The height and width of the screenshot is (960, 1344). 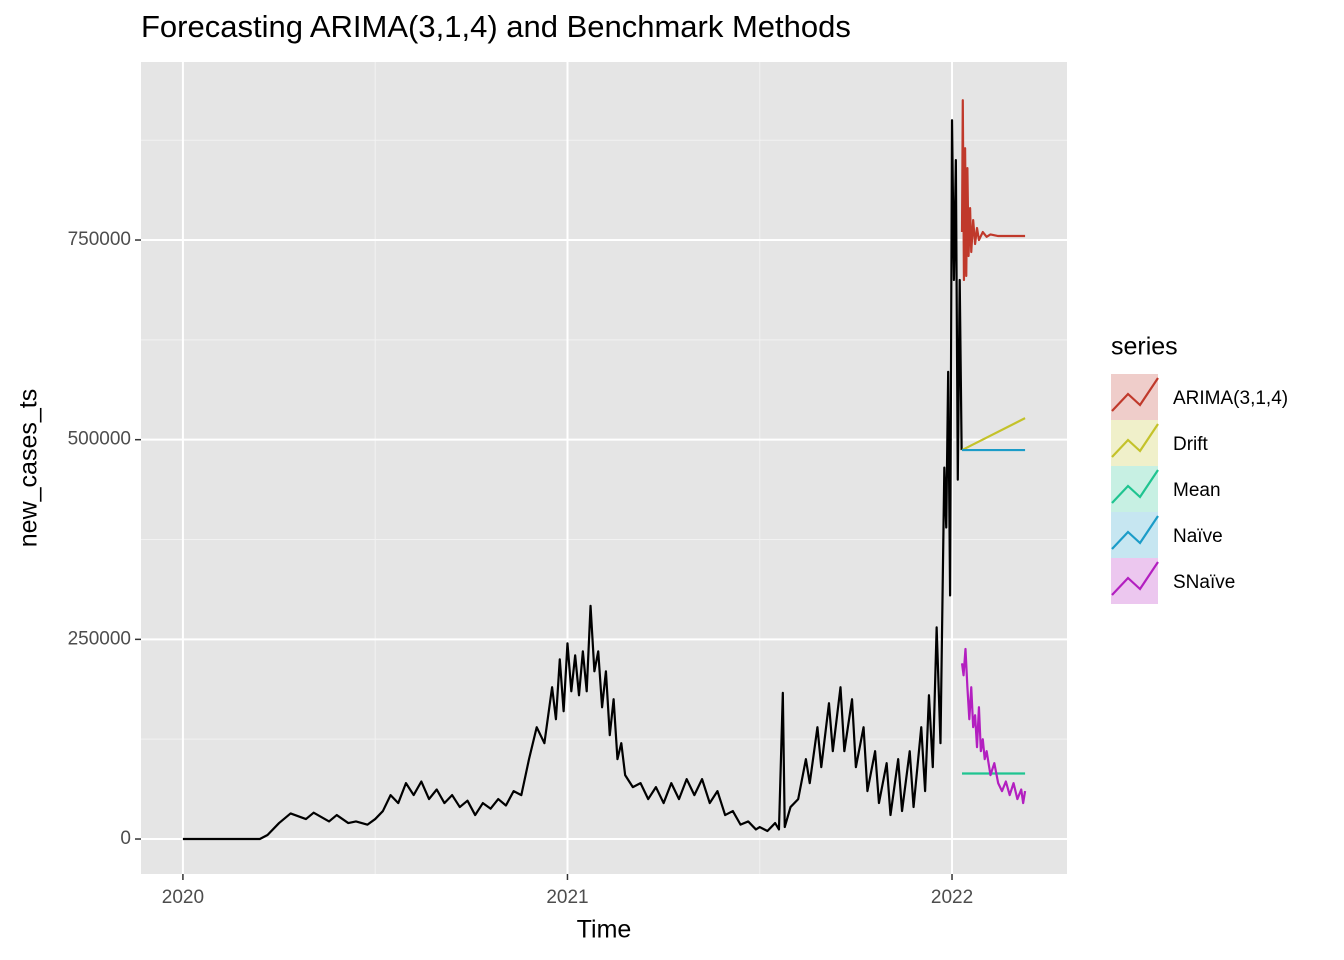 What do you see at coordinates (1197, 490) in the screenshot?
I see `legend-label: Mean` at bounding box center [1197, 490].